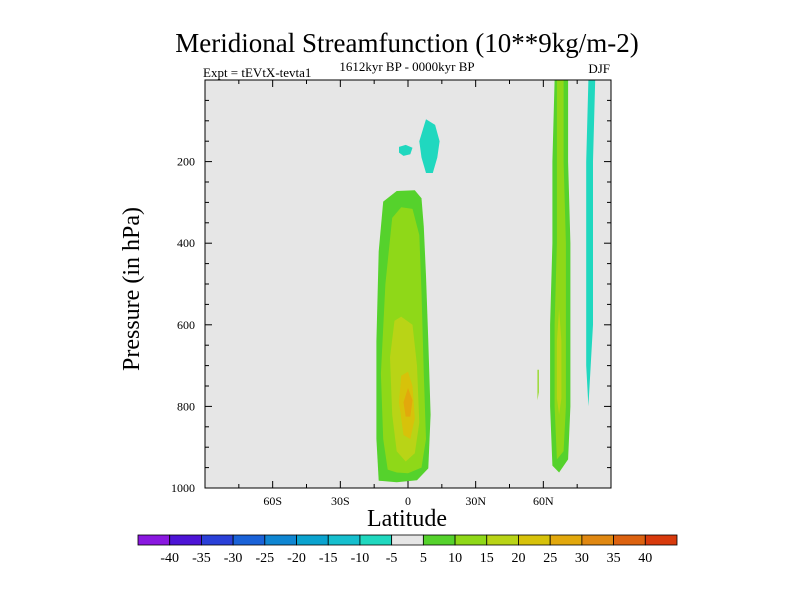 This screenshot has width=800, height=600. I want to click on colorbar-label: -40, so click(169, 558).